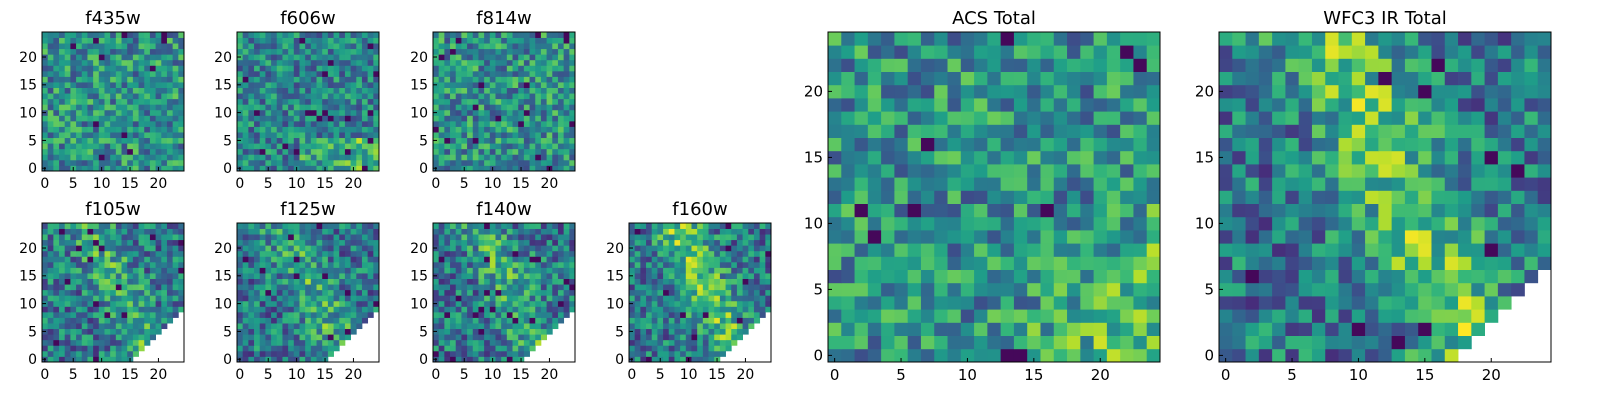 The width and height of the screenshot is (1600, 400). What do you see at coordinates (227, 141) in the screenshot?
I see `y-tick-label: 5` at bounding box center [227, 141].